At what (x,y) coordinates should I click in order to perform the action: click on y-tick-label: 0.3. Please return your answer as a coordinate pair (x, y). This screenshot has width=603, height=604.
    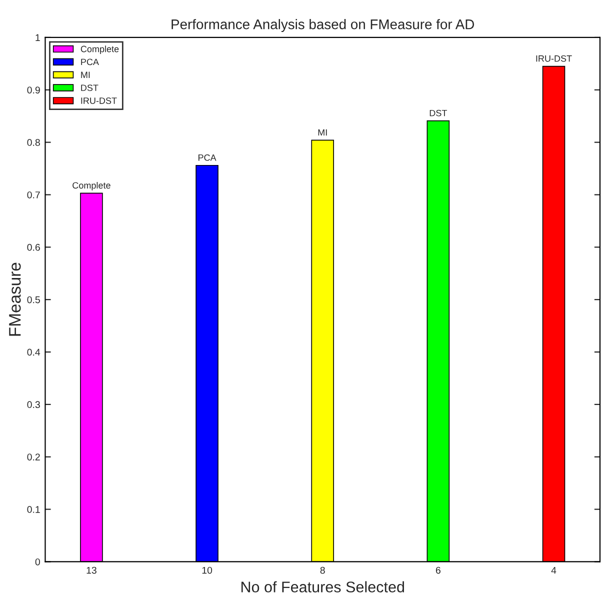
    Looking at the image, I should click on (33, 404).